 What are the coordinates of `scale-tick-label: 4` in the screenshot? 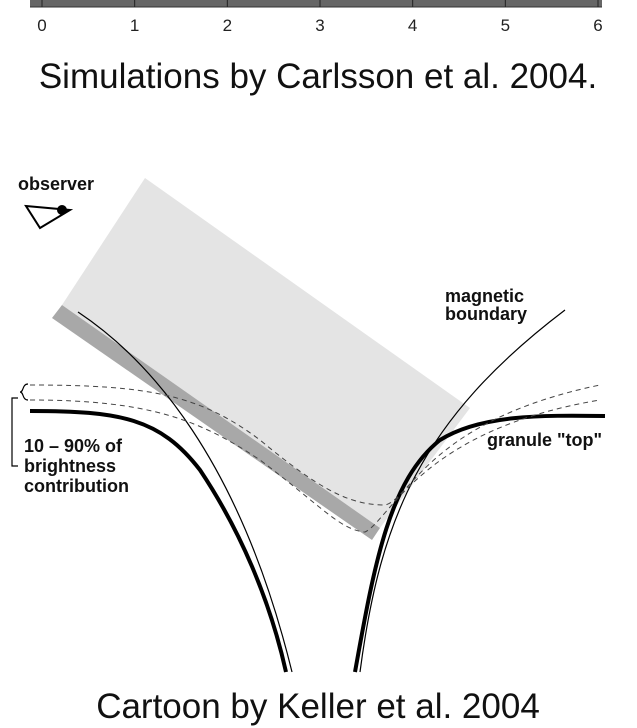 It's located at (412, 25).